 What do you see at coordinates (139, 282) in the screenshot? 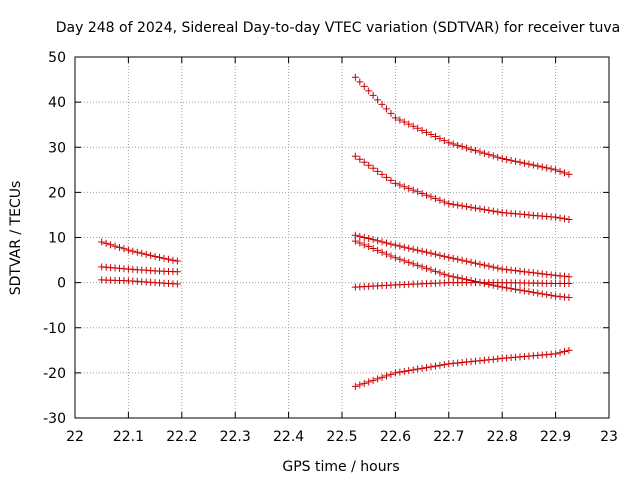
I see `series-s3` at bounding box center [139, 282].